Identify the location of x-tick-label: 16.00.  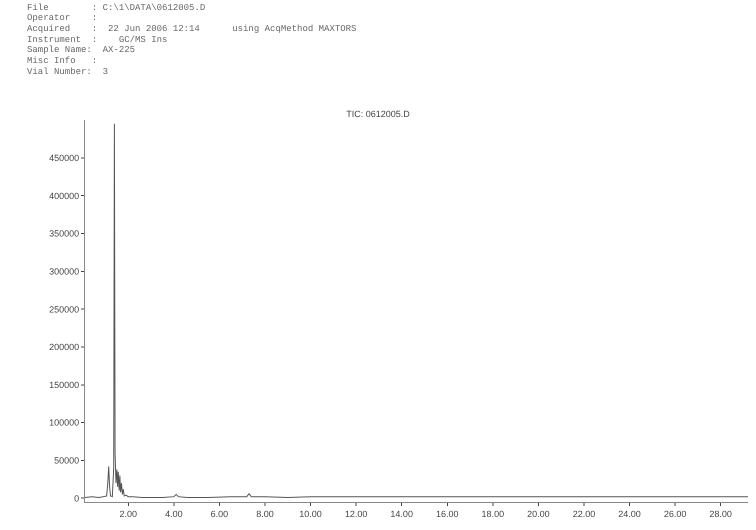
(447, 513).